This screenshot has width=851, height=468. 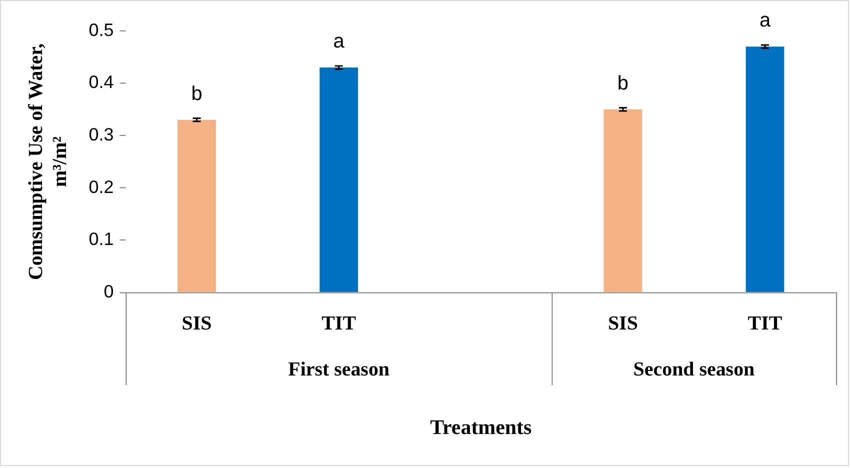 What do you see at coordinates (101, 82) in the screenshot?
I see `y-tick-label: 0.4` at bounding box center [101, 82].